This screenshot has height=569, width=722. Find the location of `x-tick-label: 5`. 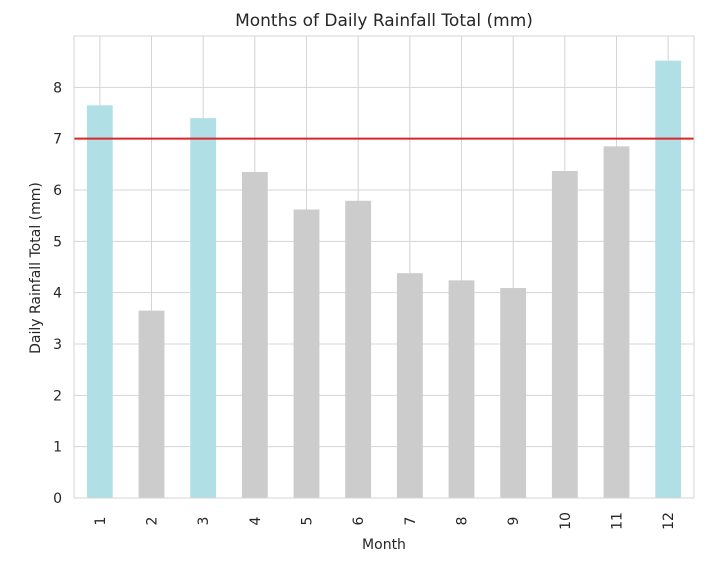

x-tick-label: 5 is located at coordinates (308, 521).